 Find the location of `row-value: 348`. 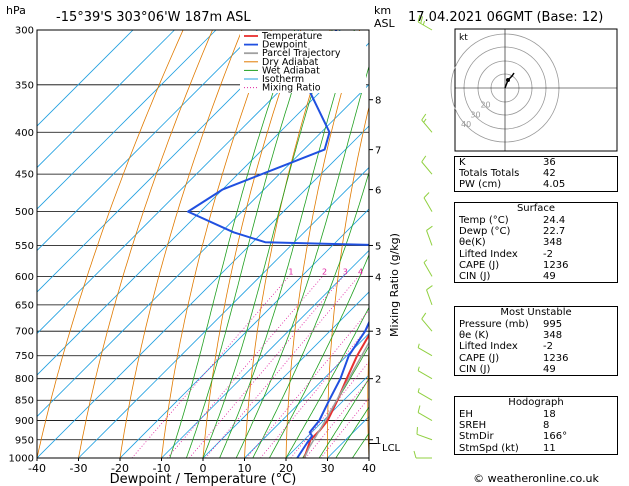

row-value: 348 is located at coordinates (553, 243).